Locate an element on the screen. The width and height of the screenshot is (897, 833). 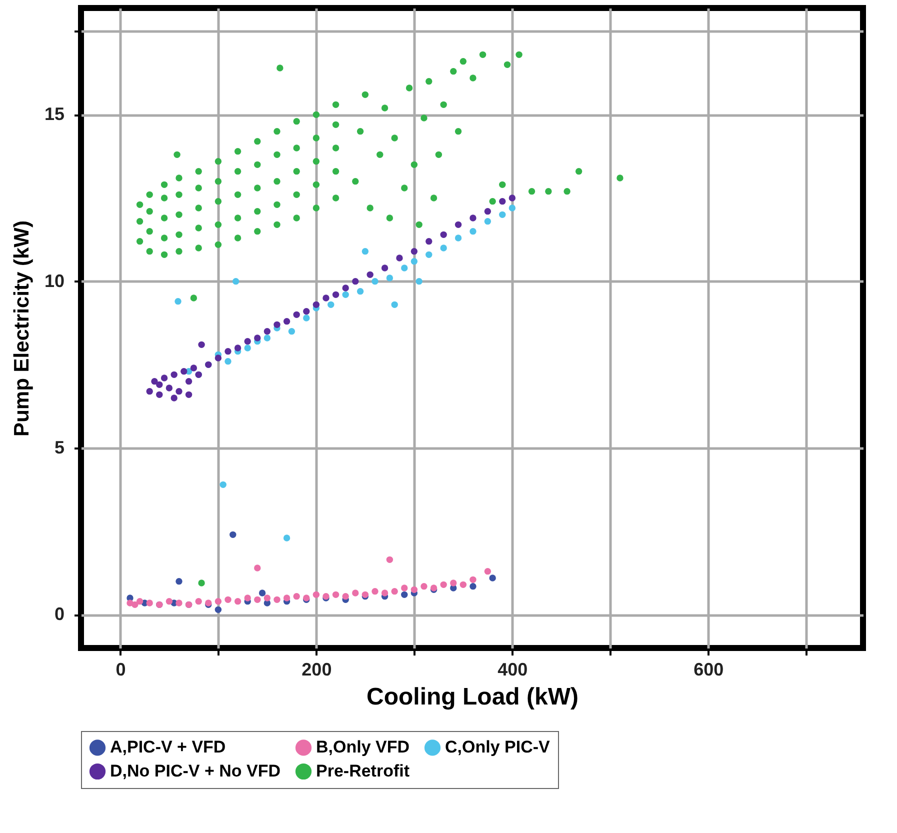
legend-label: B,Only VFD is located at coordinates (363, 747).